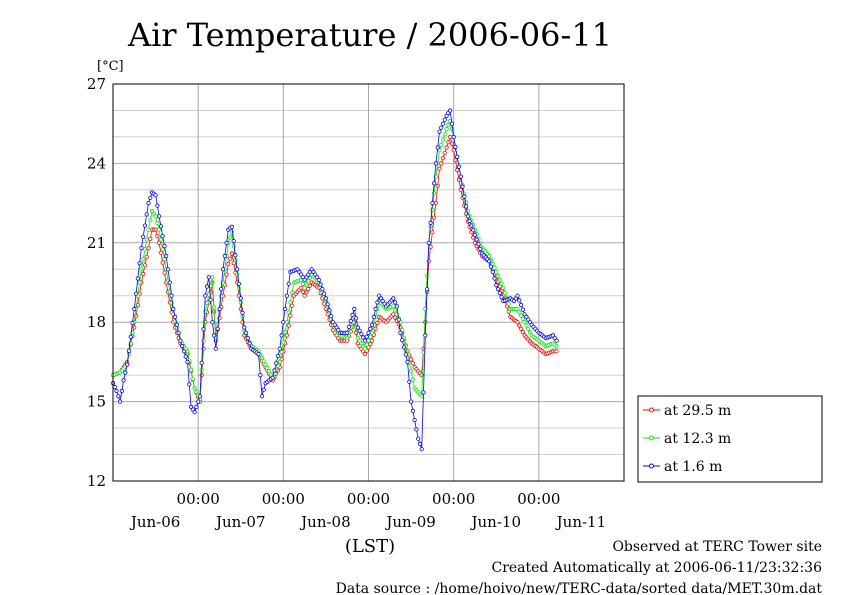  Describe the element at coordinates (96, 402) in the screenshot. I see `y-tick-label: 15` at that location.